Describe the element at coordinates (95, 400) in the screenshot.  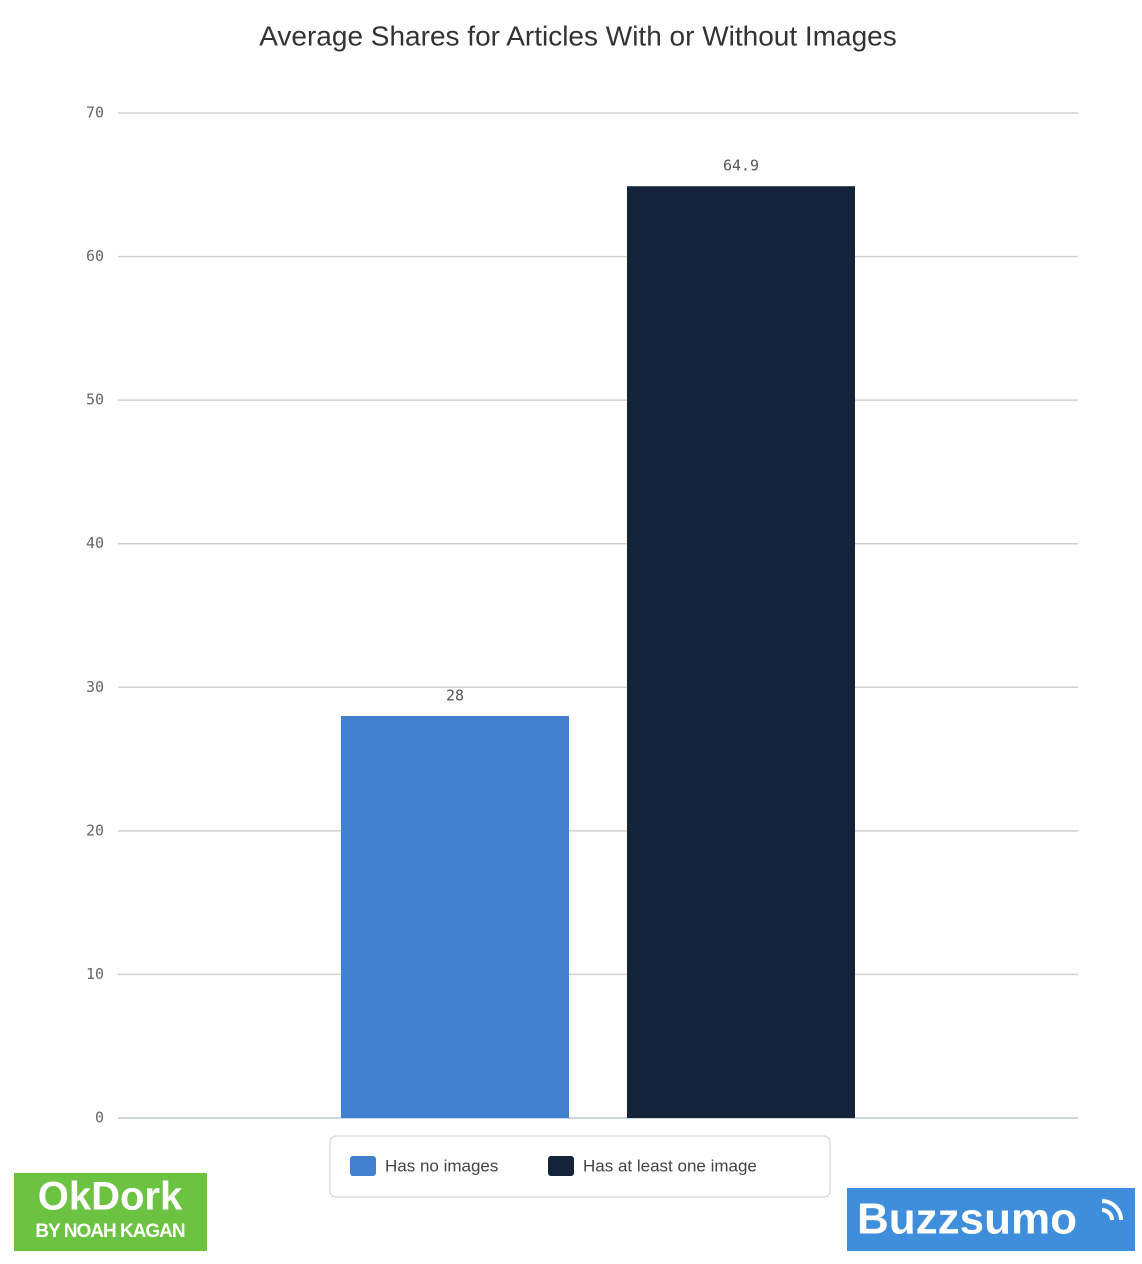
I see `y-tick-label: 50` at that location.